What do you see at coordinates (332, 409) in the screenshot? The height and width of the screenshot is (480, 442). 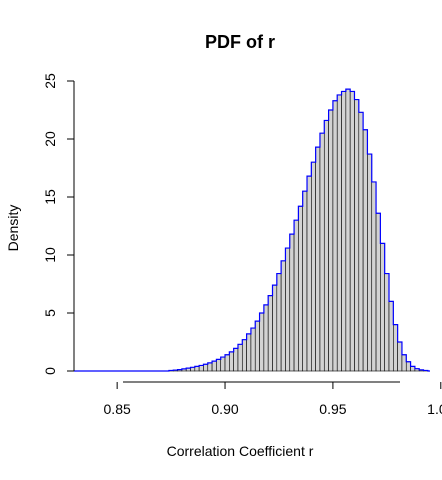 I see `x-tick-label: 0.95` at bounding box center [332, 409].